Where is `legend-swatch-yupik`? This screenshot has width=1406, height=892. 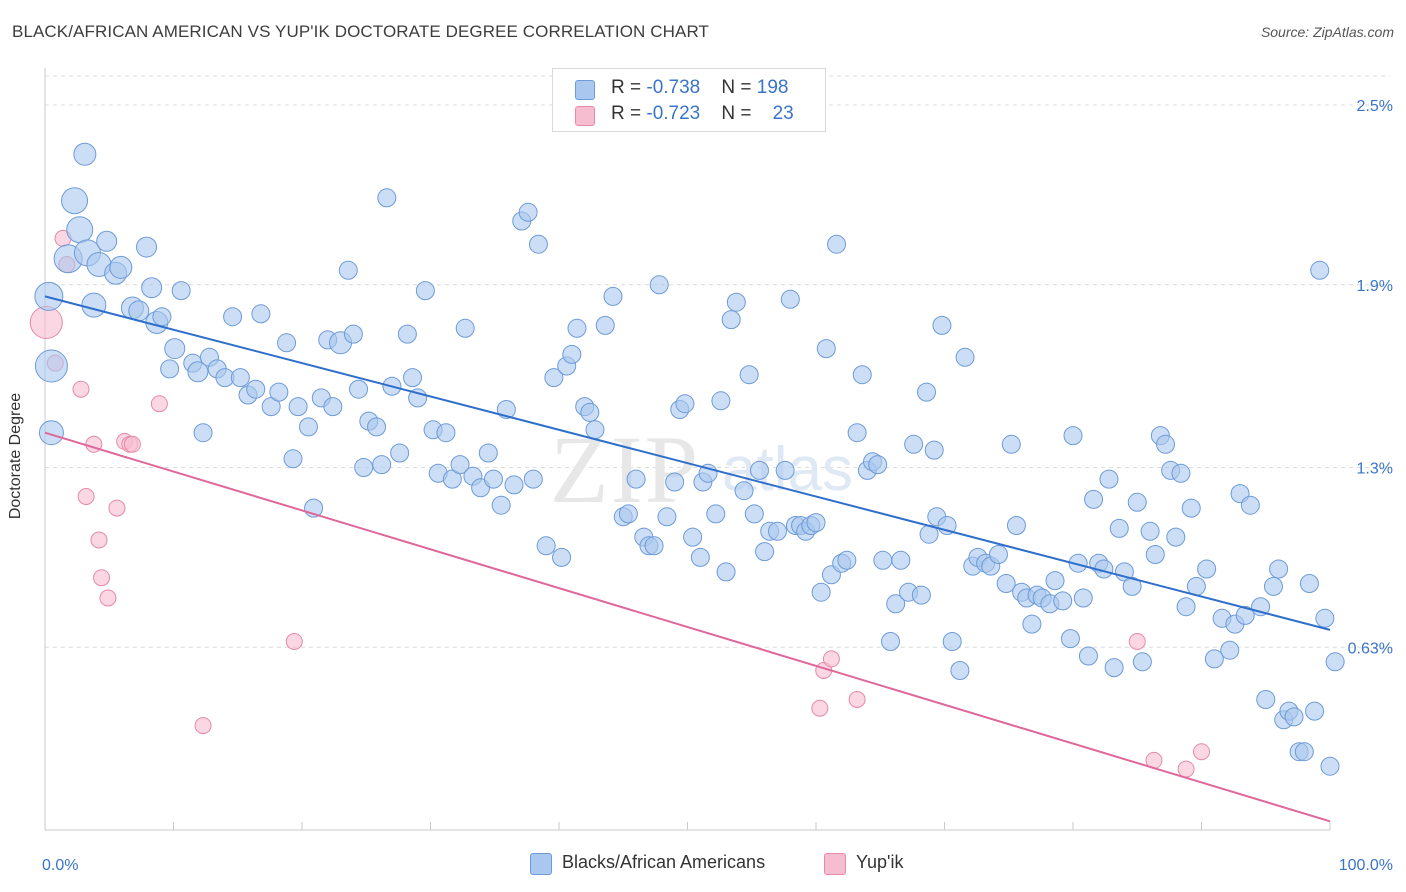
legend-swatch-yupik is located at coordinates (585, 116).